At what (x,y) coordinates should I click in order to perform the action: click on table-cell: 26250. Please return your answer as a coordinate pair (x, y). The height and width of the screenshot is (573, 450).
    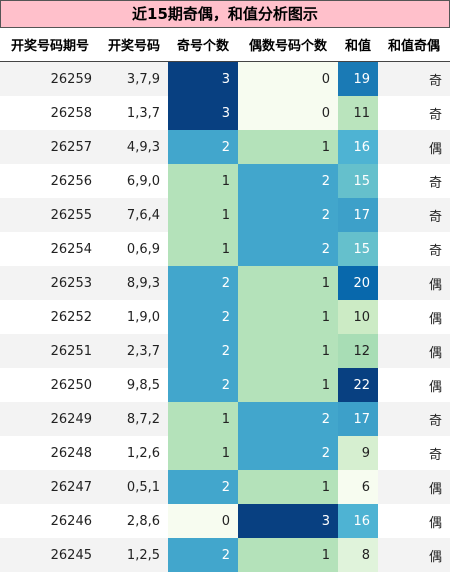
    Looking at the image, I should click on (71, 385).